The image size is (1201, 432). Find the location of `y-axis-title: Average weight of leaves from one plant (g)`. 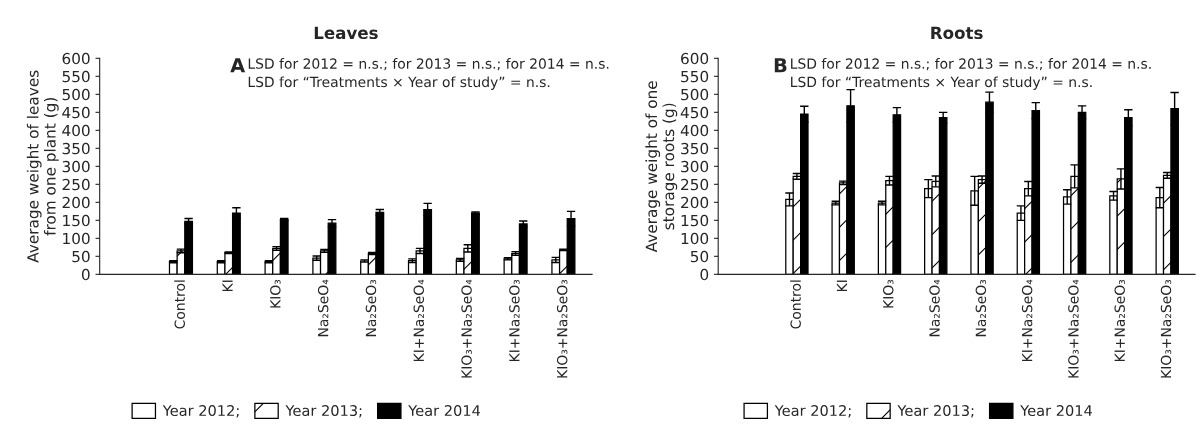

y-axis-title: Average weight of leaves from one plant (g) is located at coordinates (42, 166).